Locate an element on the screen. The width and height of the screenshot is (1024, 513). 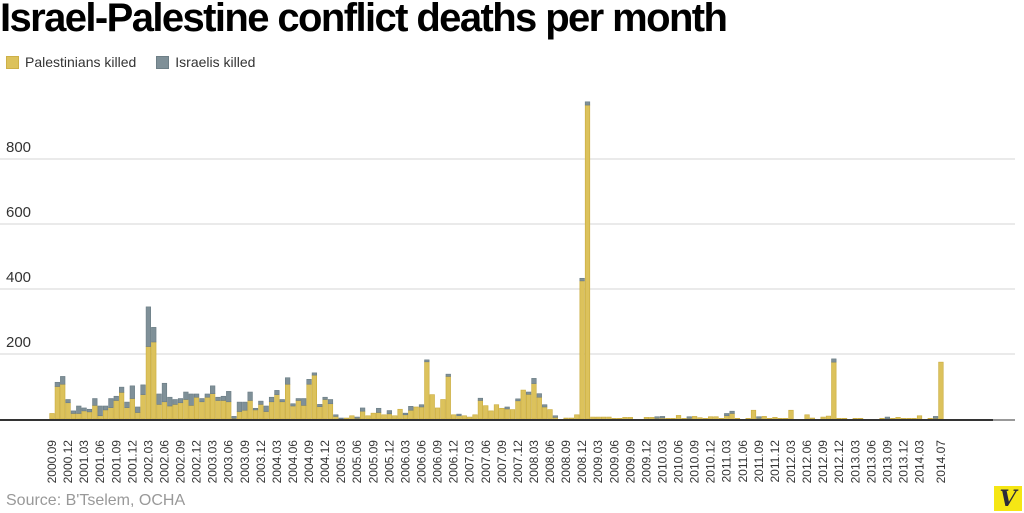
x-tick-label: 2000.12 is located at coordinates (68, 462).